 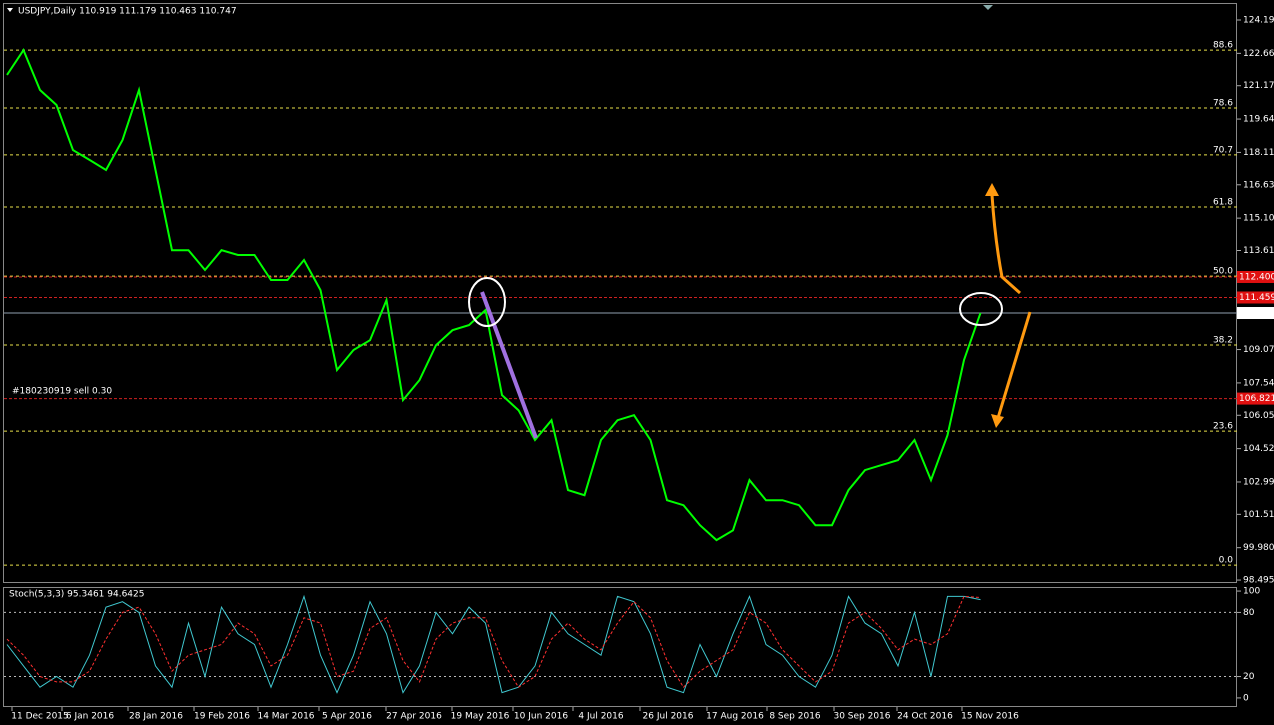 What do you see at coordinates (1258, 185) in the screenshot?
I see `y-tick-label: 116.630` at bounding box center [1258, 185].